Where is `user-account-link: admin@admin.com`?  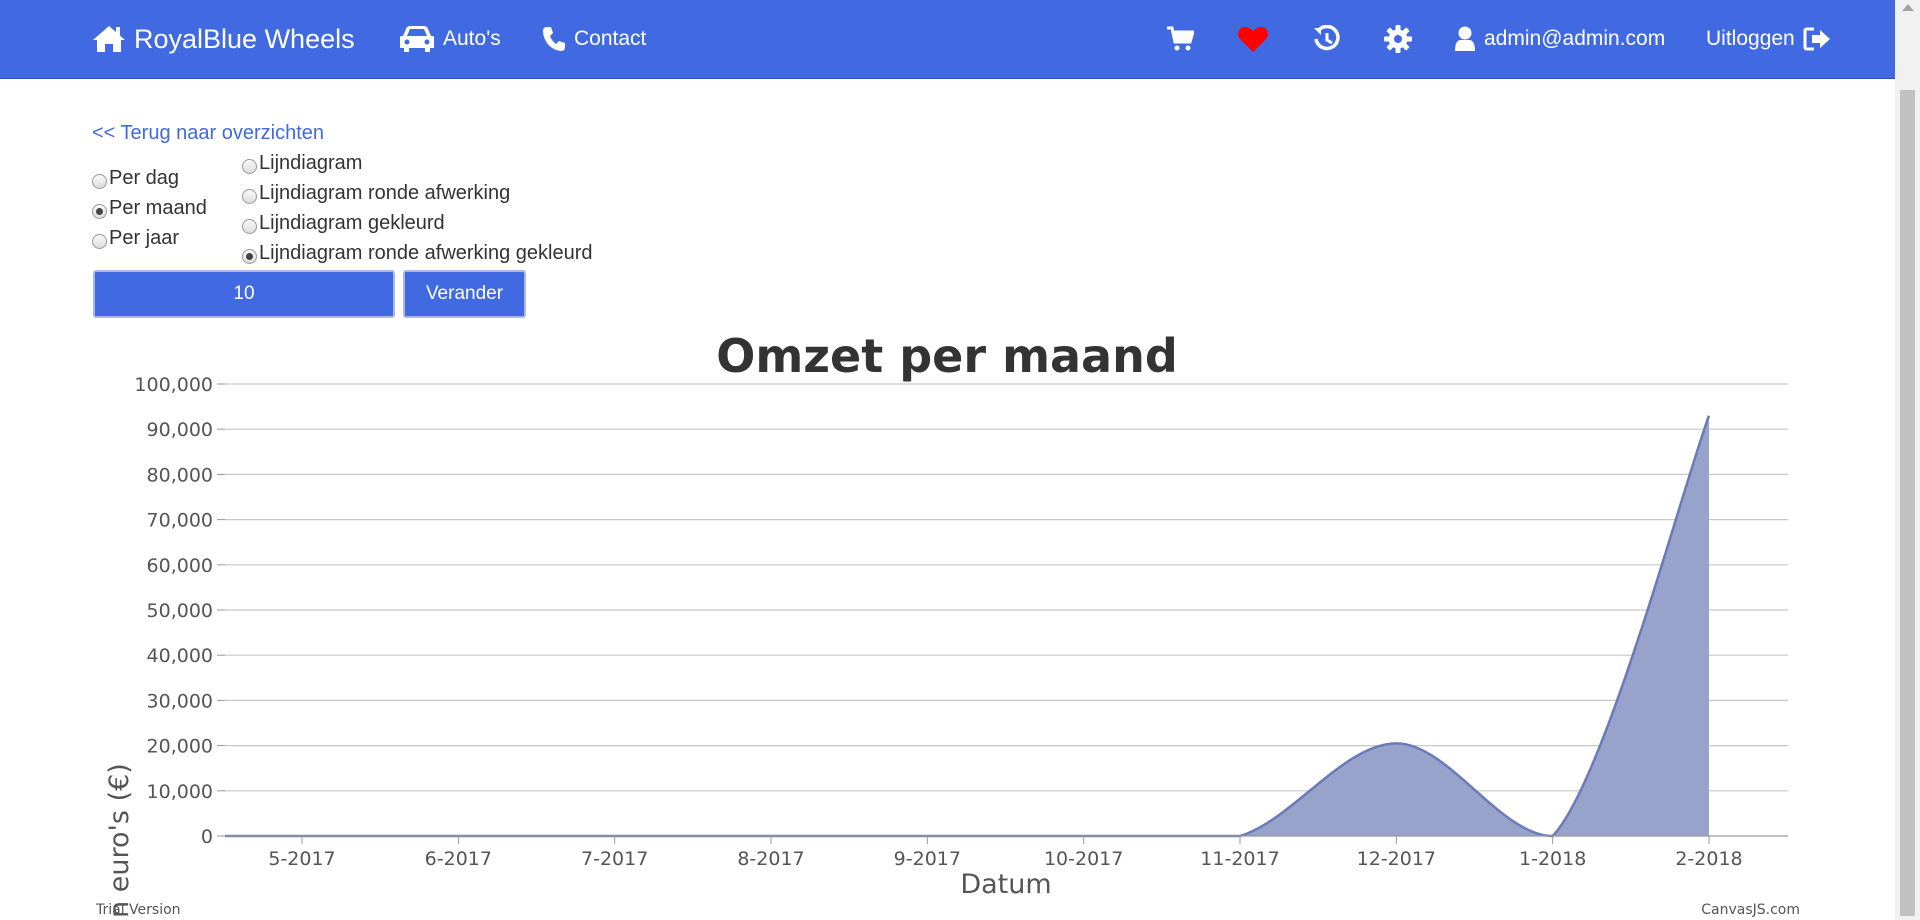
user-account-link: admin@admin.com is located at coordinates (1559, 39).